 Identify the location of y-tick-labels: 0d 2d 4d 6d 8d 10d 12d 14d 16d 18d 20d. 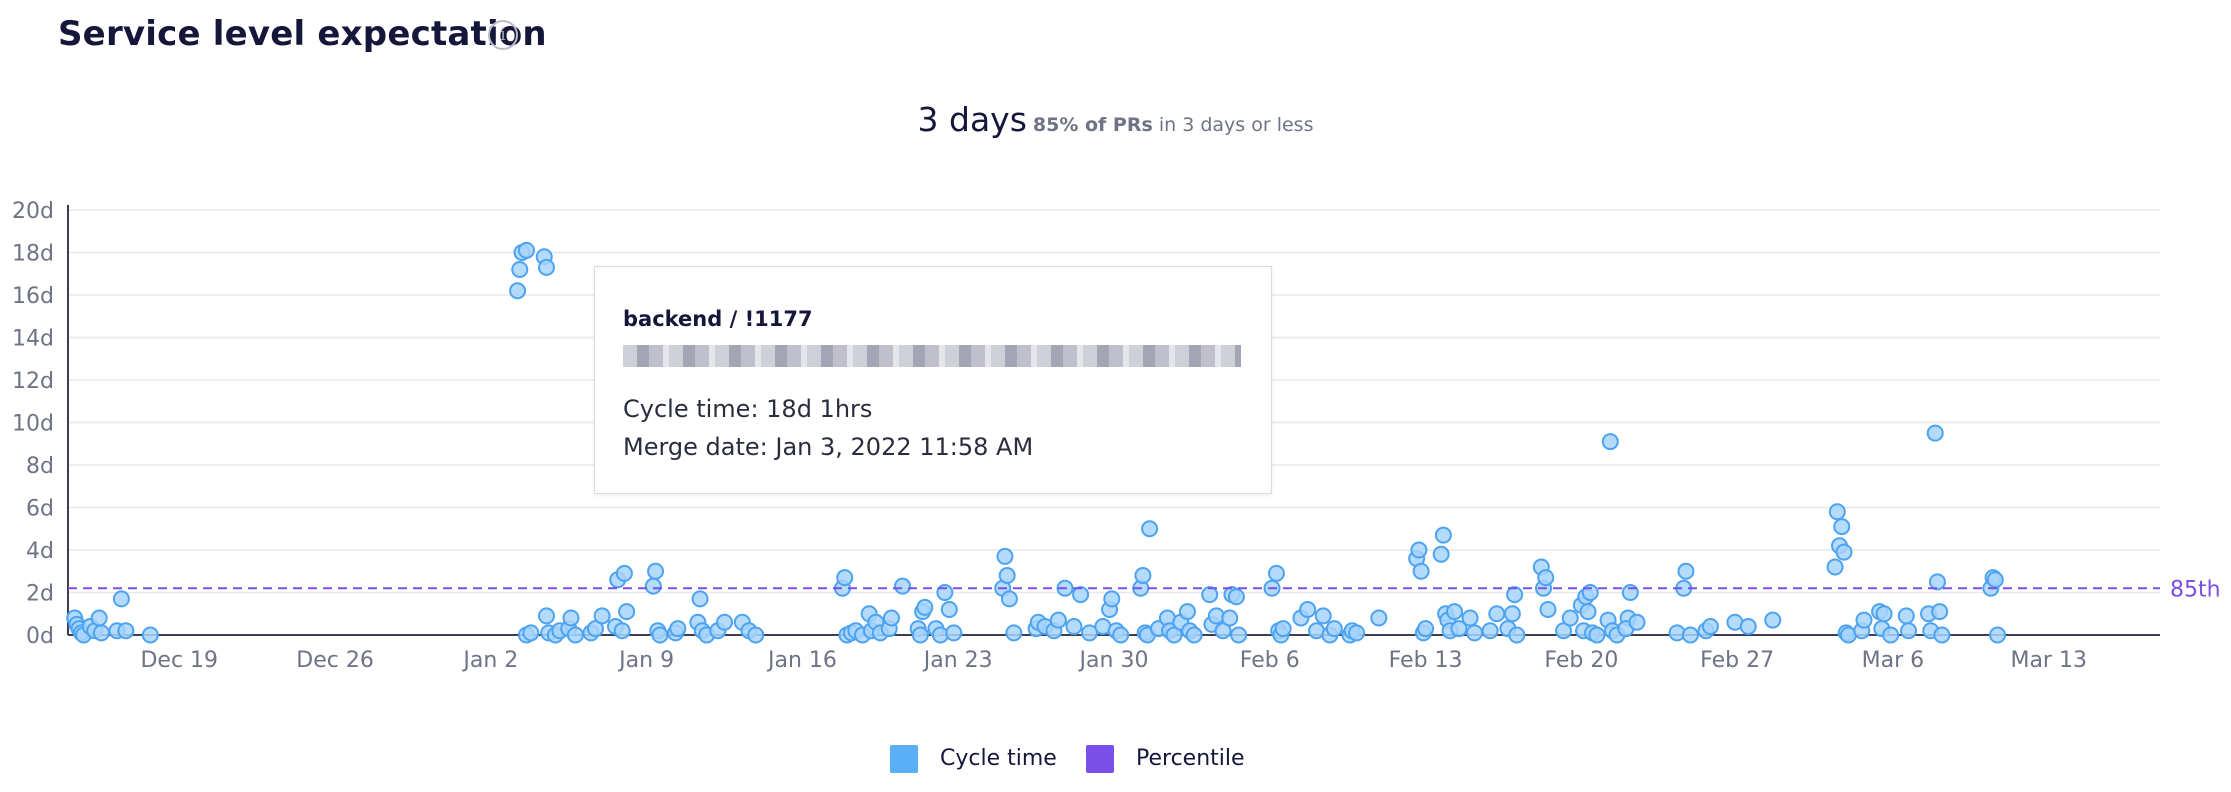
(33, 424).